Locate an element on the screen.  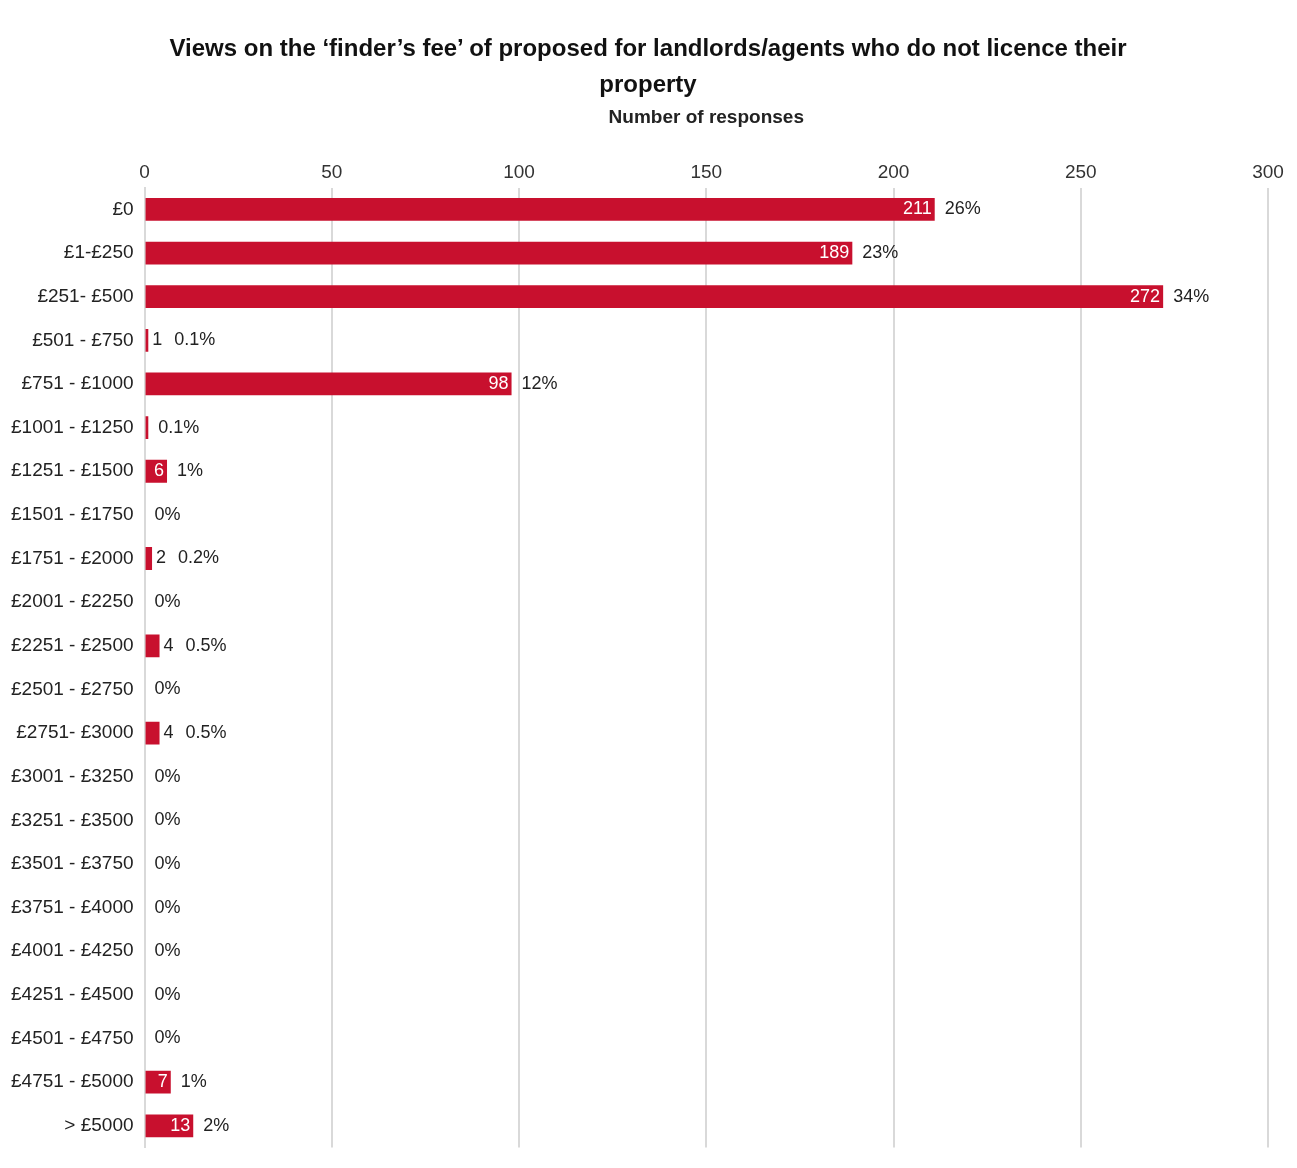
y-tick-label: £3001 - £3250 is located at coordinates (72, 775).